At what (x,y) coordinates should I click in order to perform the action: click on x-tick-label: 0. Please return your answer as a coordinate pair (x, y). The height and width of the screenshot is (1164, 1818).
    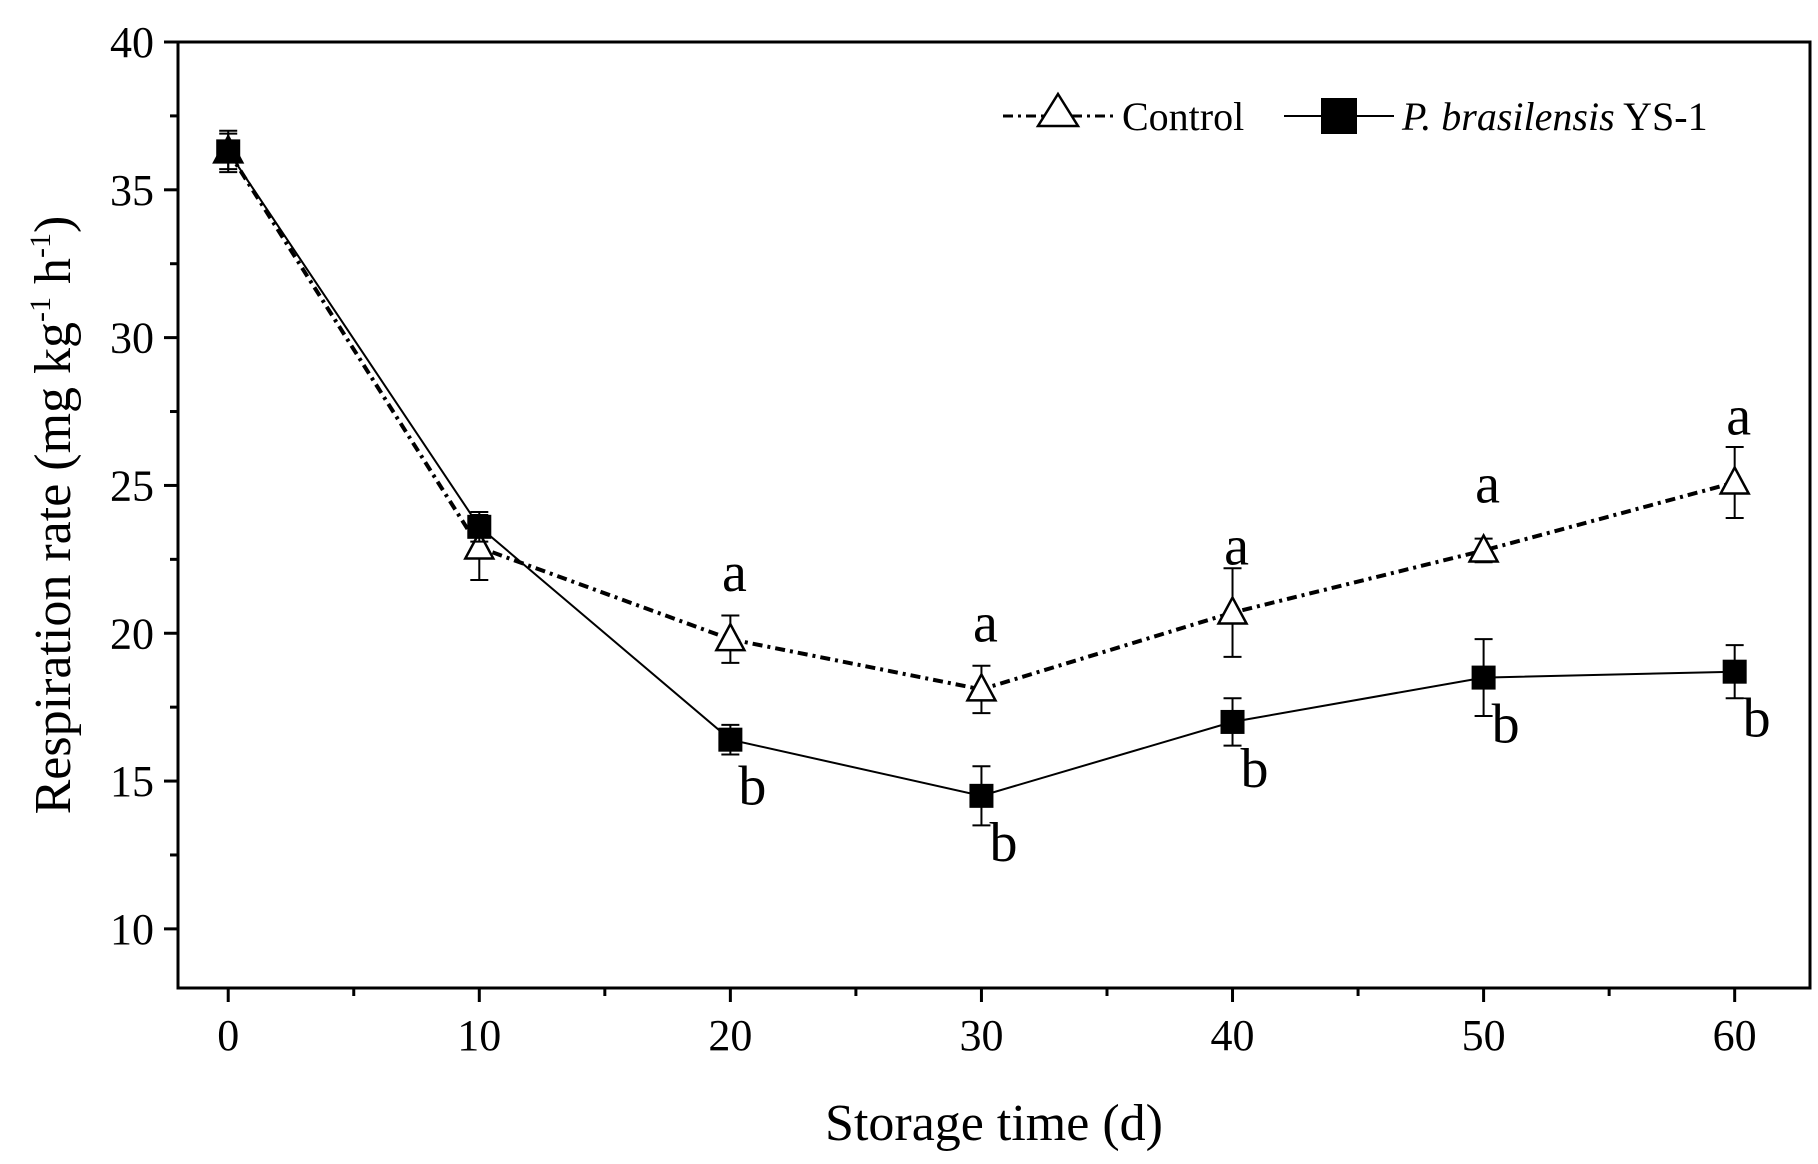
    Looking at the image, I should click on (228, 1035).